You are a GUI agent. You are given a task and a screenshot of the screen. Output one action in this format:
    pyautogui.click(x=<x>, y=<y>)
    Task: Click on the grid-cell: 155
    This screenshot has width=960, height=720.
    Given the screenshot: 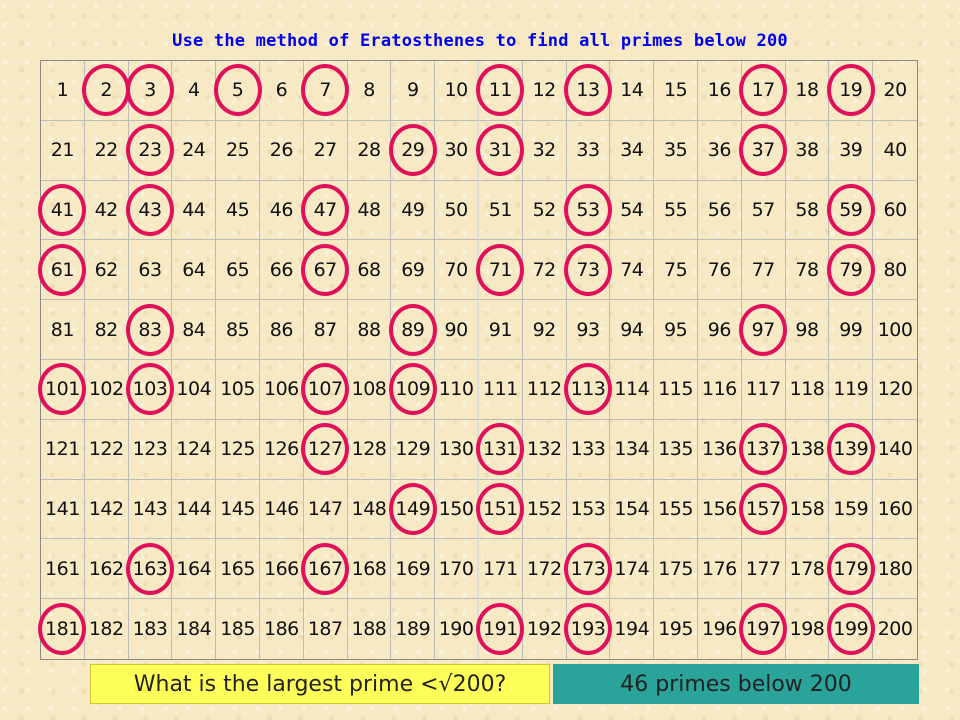 What is the action you would take?
    pyautogui.click(x=676, y=509)
    